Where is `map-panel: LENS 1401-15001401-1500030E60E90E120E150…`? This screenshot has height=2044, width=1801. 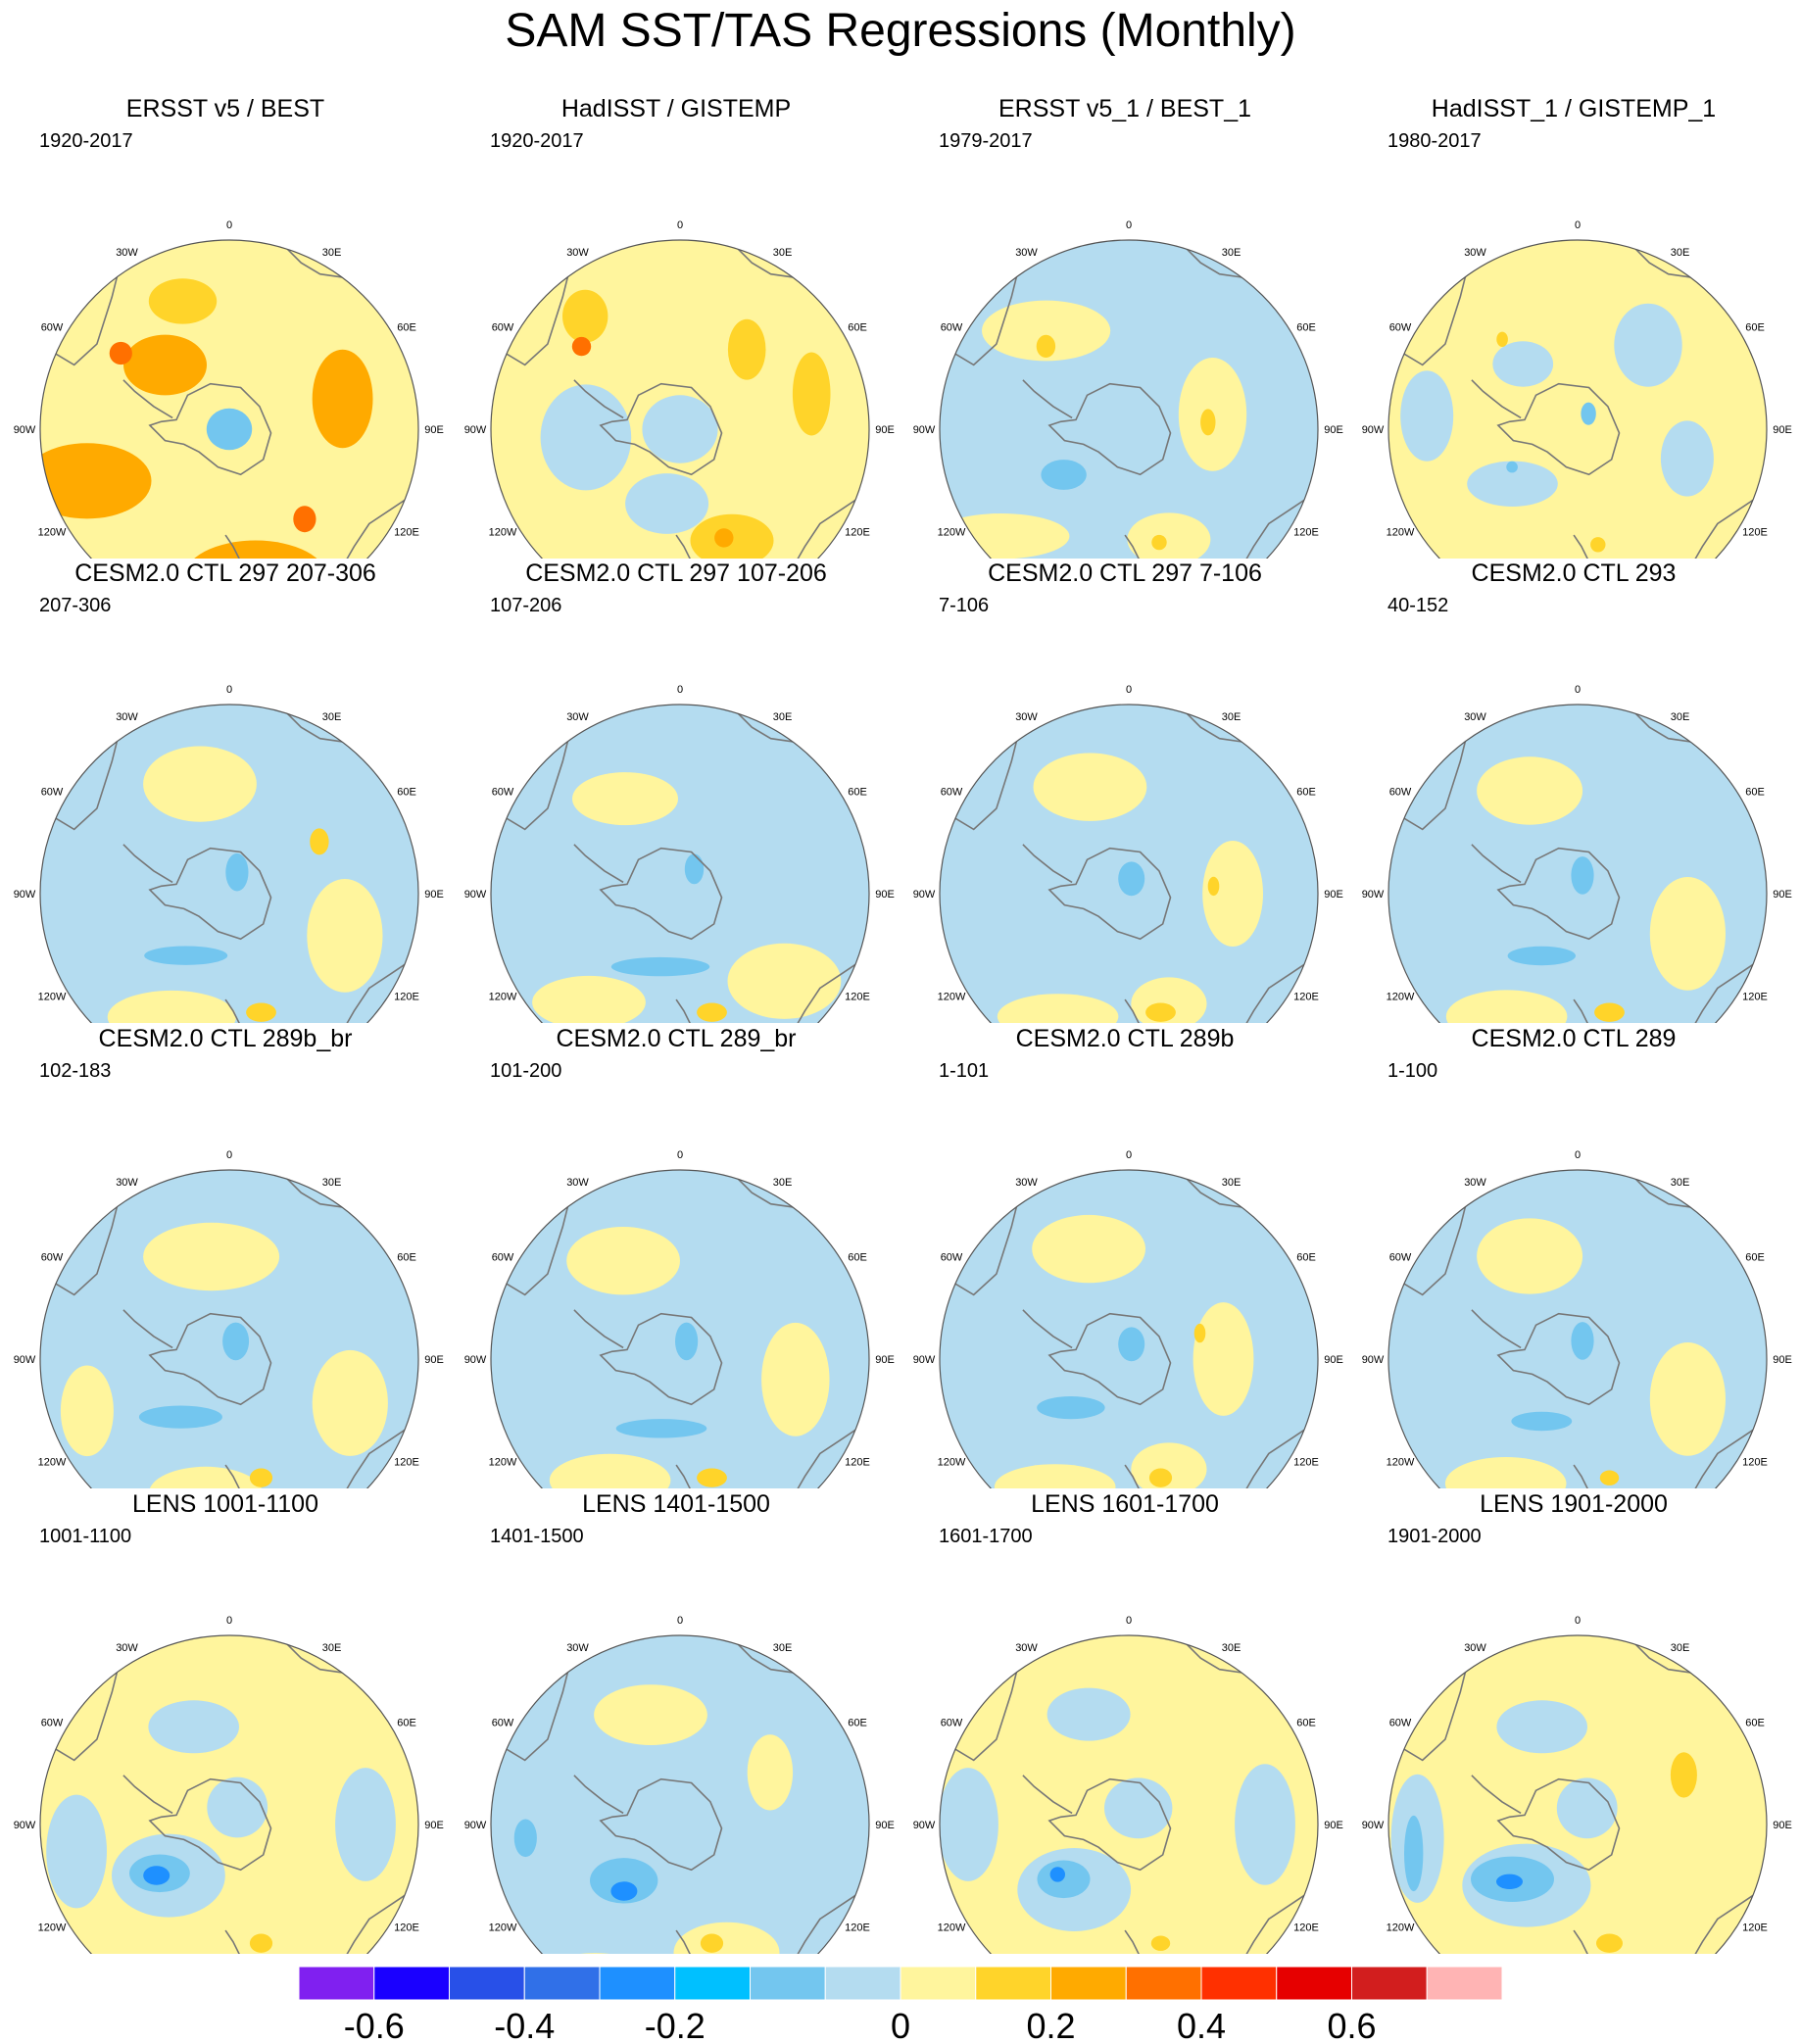
map-panel: LENS 1401-15001401-1500030E60E90E120E150… is located at coordinates (676, 1722).